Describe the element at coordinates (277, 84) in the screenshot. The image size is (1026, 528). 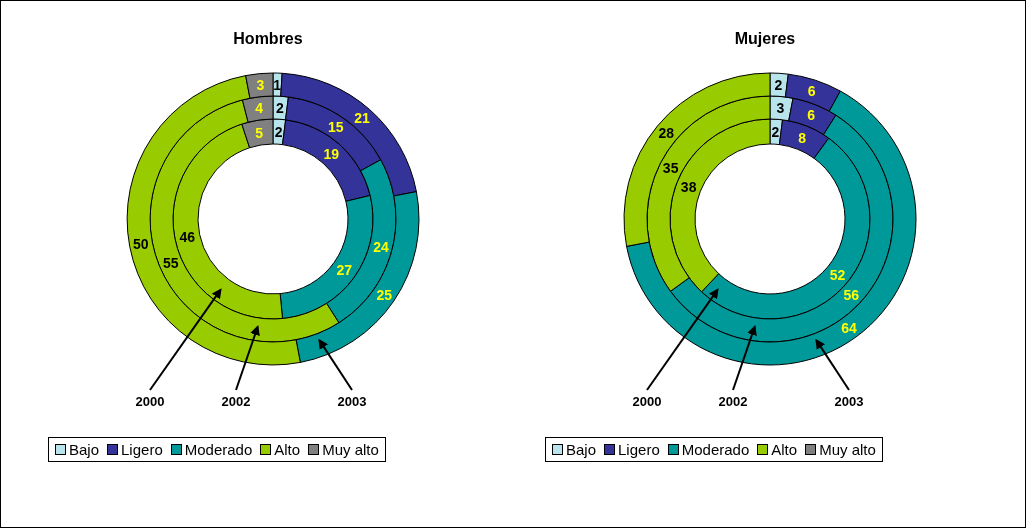
I see `data-label: 1` at that location.